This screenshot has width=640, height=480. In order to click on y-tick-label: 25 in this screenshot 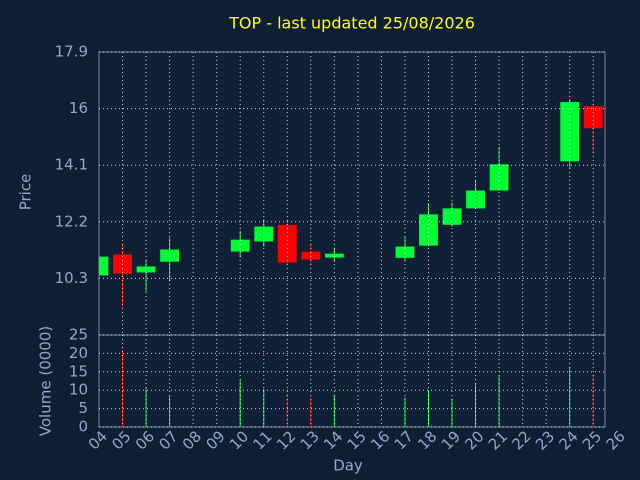, I will do `click(78, 335)`.